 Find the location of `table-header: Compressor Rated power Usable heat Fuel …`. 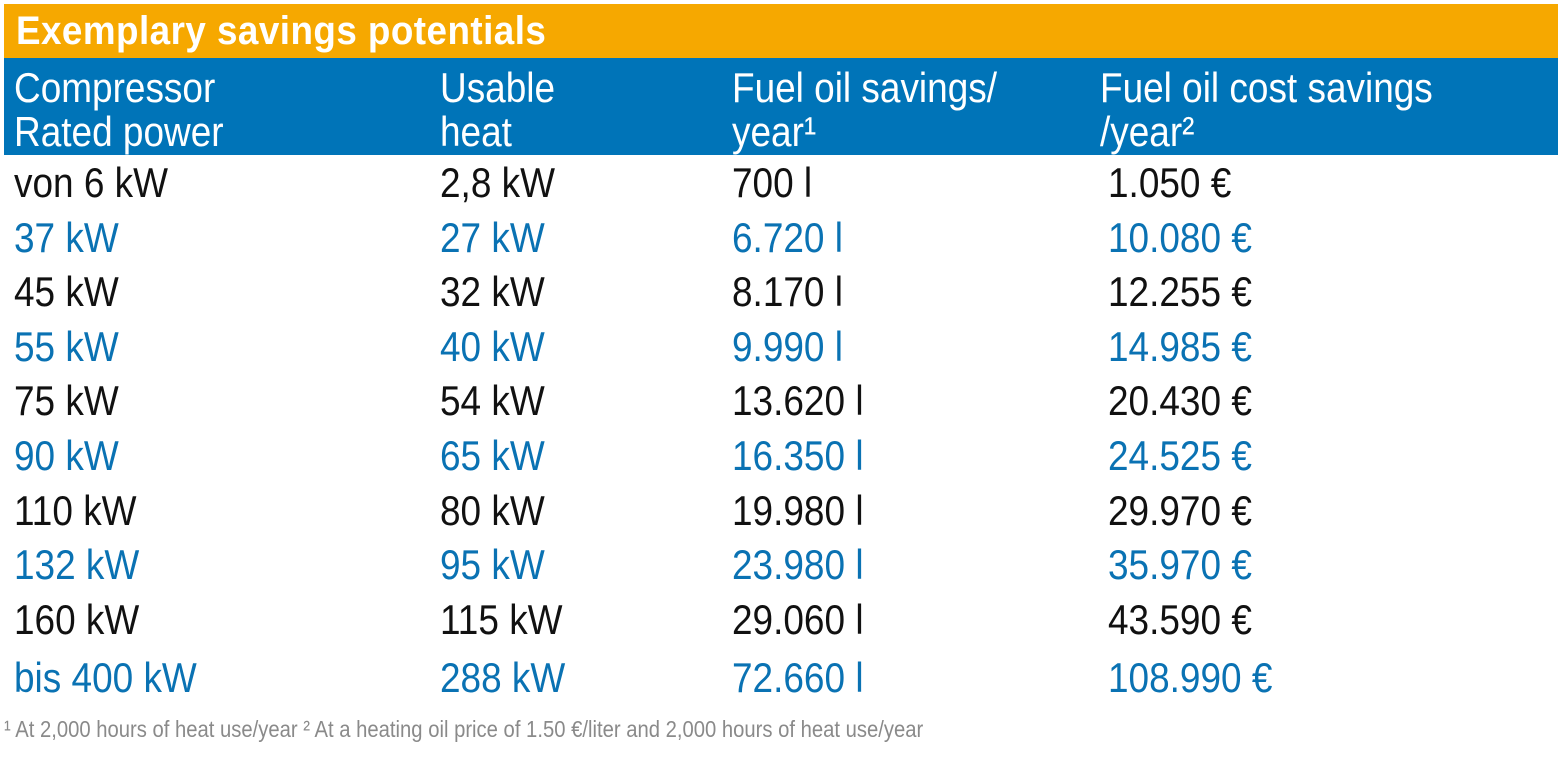

table-header: Compressor Rated power Usable heat Fuel … is located at coordinates (781, 106).